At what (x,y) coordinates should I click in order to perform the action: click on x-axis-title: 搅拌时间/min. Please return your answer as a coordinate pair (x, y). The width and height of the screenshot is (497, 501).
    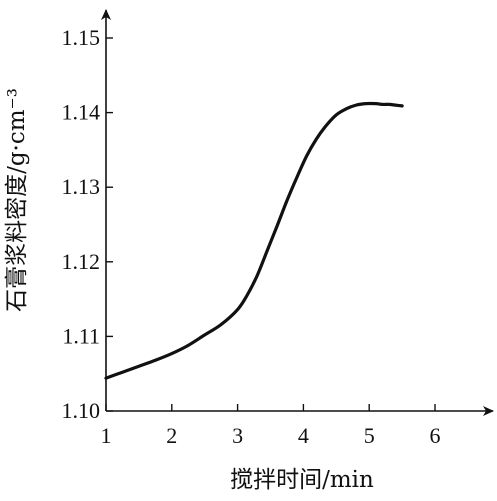
    Looking at the image, I should click on (302, 480).